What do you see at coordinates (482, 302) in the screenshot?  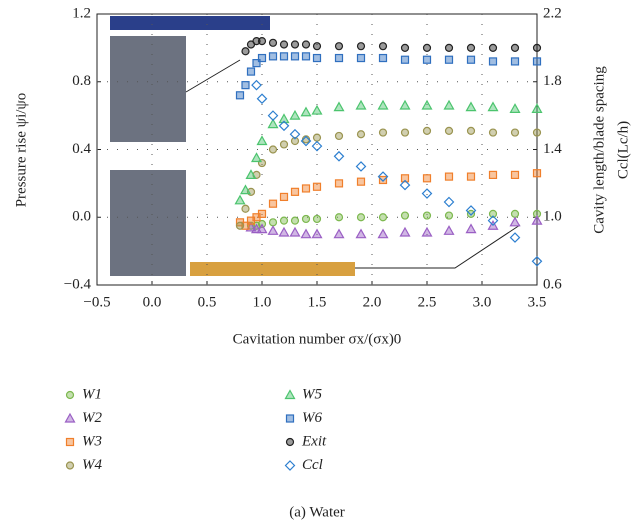 I see `x-tick-label: 3.0` at bounding box center [482, 302].